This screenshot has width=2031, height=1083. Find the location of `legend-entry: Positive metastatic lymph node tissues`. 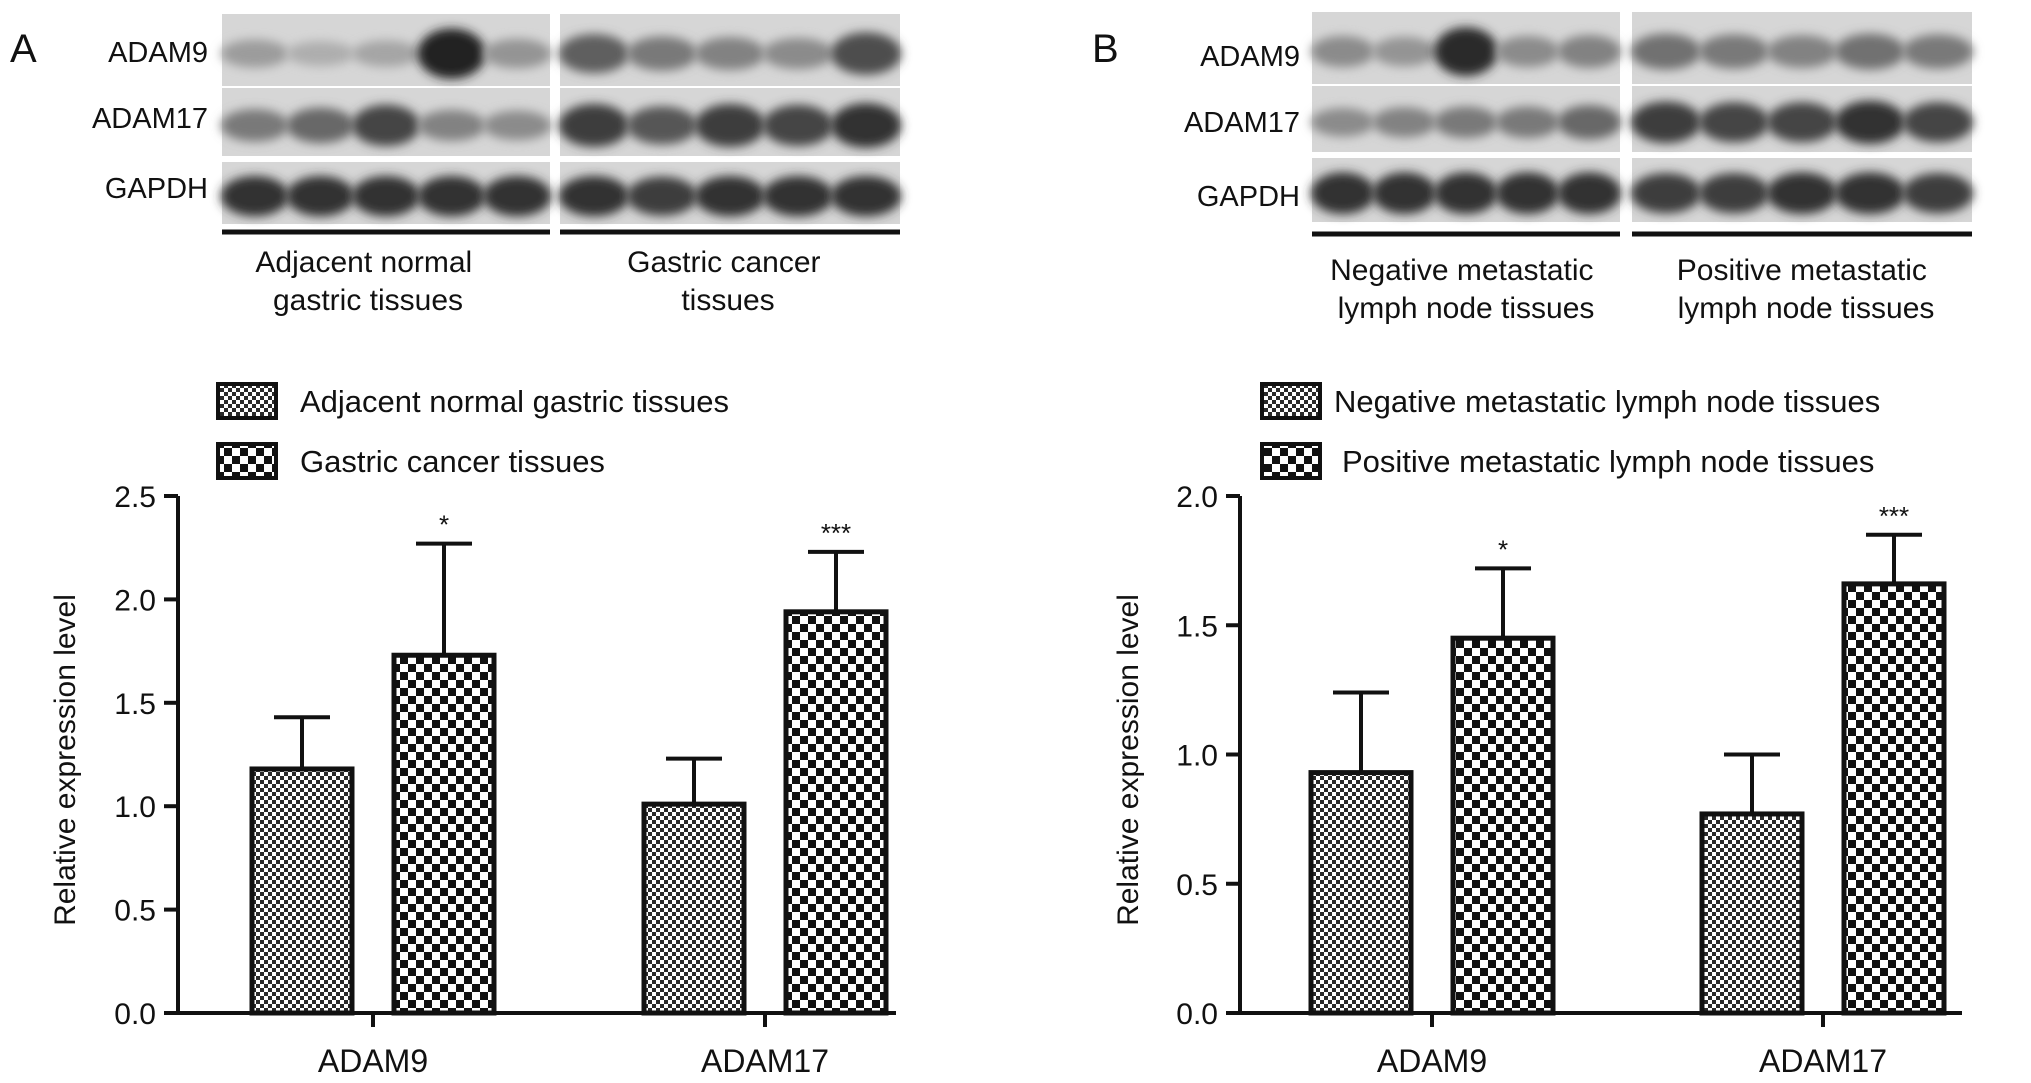

legend-entry: Positive metastatic lymph node tissues is located at coordinates (1608, 461).